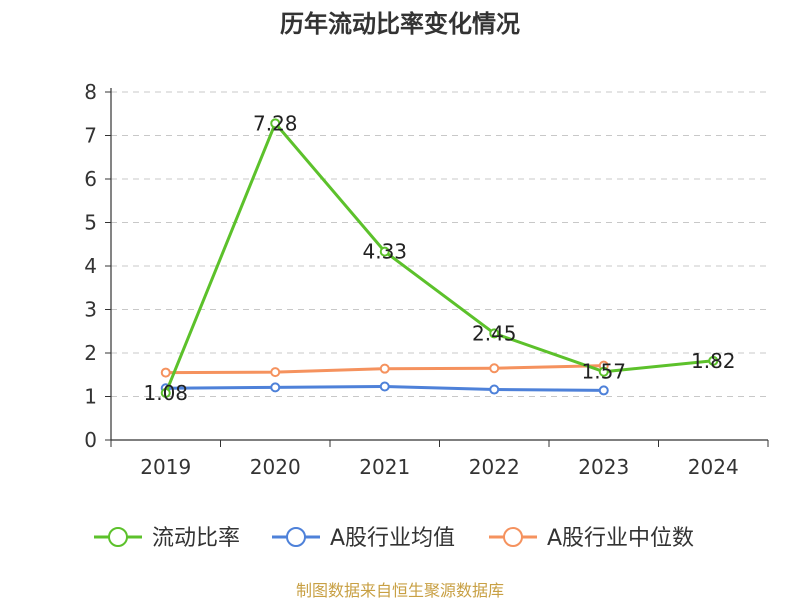  I want to click on data-label: 1.08, so click(165, 393).